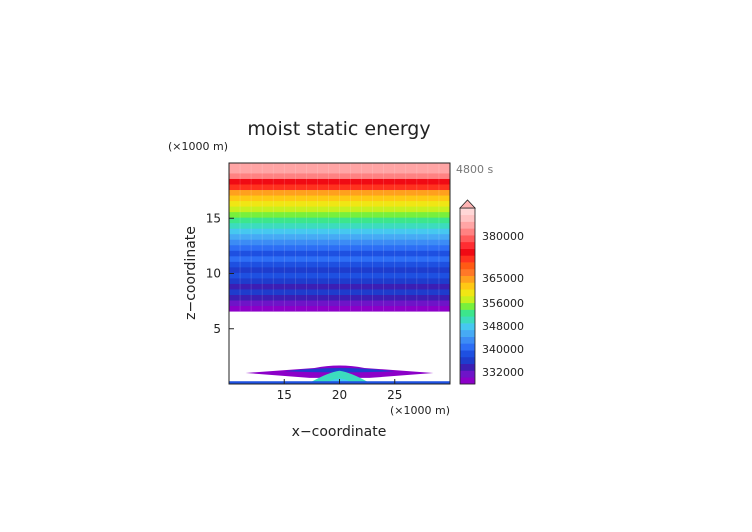 This screenshot has width=752, height=532. I want to click on y-tick-label: 15, so click(213, 218).